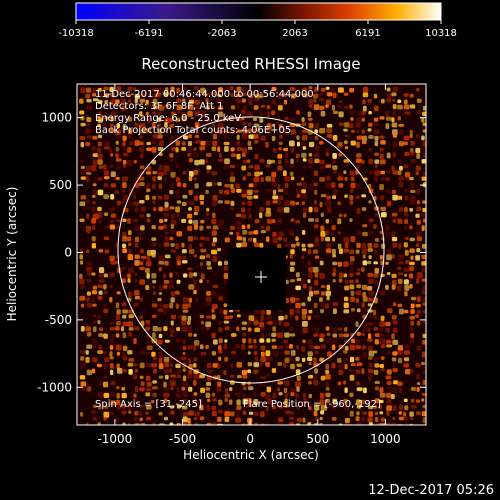  What do you see at coordinates (250, 64) in the screenshot?
I see `plot-title: Reconstructed RHESSI Image` at bounding box center [250, 64].